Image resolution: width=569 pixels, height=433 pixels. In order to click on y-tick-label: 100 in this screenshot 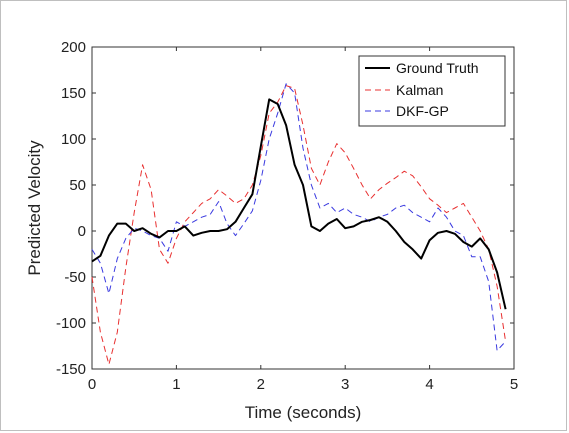, I will do `click(73, 139)`.